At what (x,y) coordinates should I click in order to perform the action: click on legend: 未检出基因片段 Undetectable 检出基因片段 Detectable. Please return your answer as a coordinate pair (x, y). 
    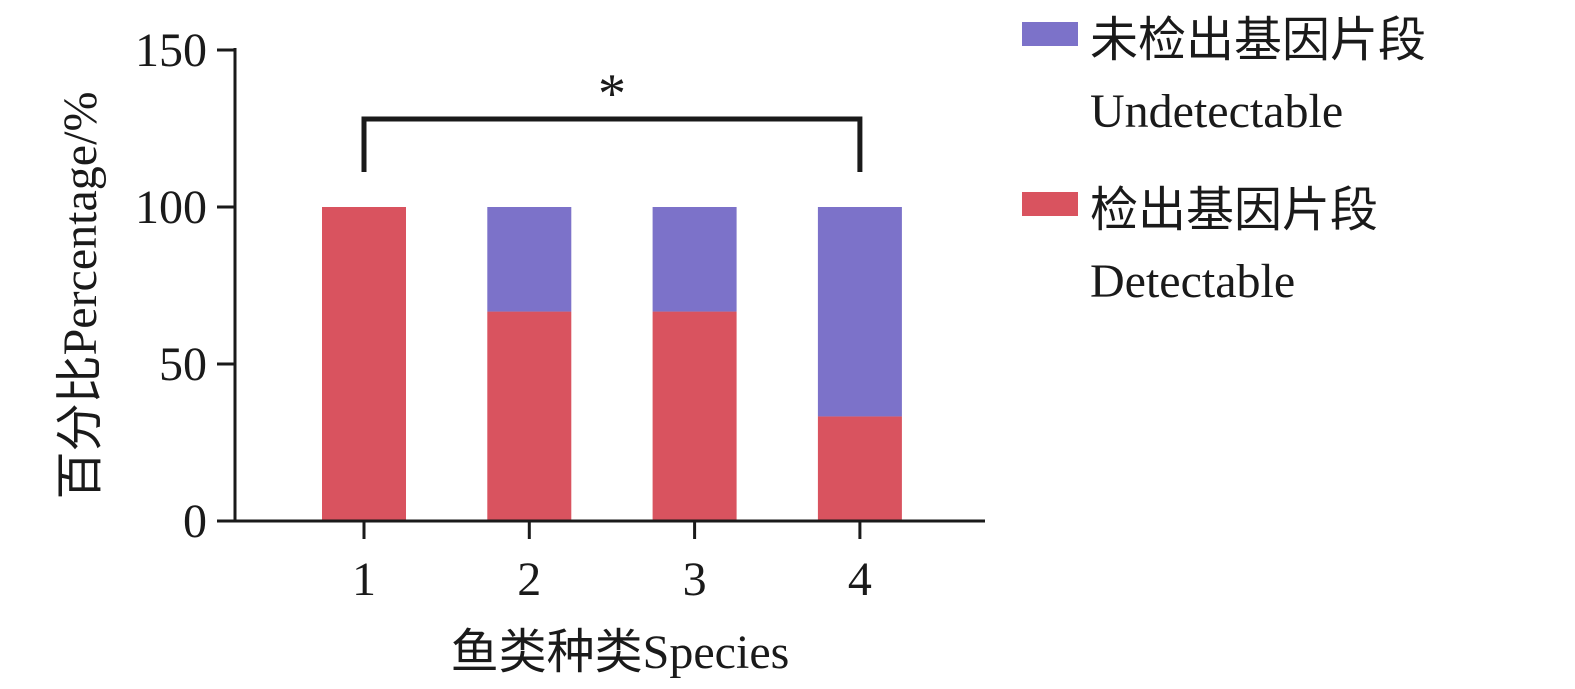
    Looking at the image, I should click on (1224, 161).